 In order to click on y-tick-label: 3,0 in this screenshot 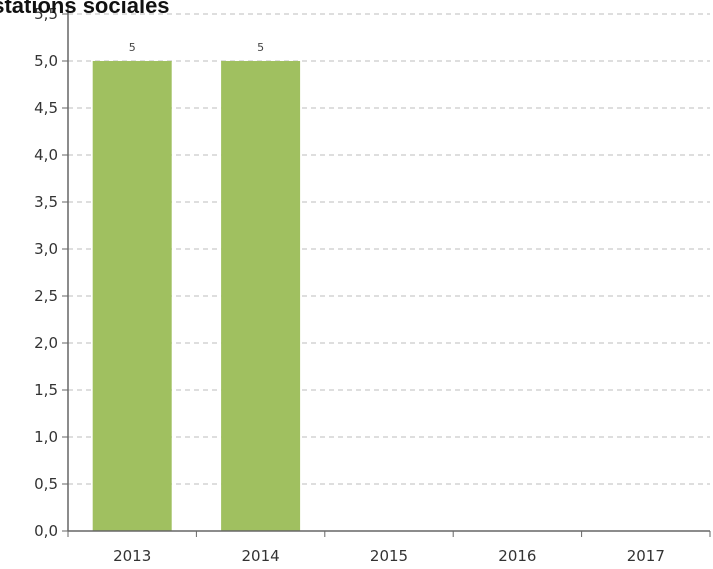, I will do `click(46, 249)`.